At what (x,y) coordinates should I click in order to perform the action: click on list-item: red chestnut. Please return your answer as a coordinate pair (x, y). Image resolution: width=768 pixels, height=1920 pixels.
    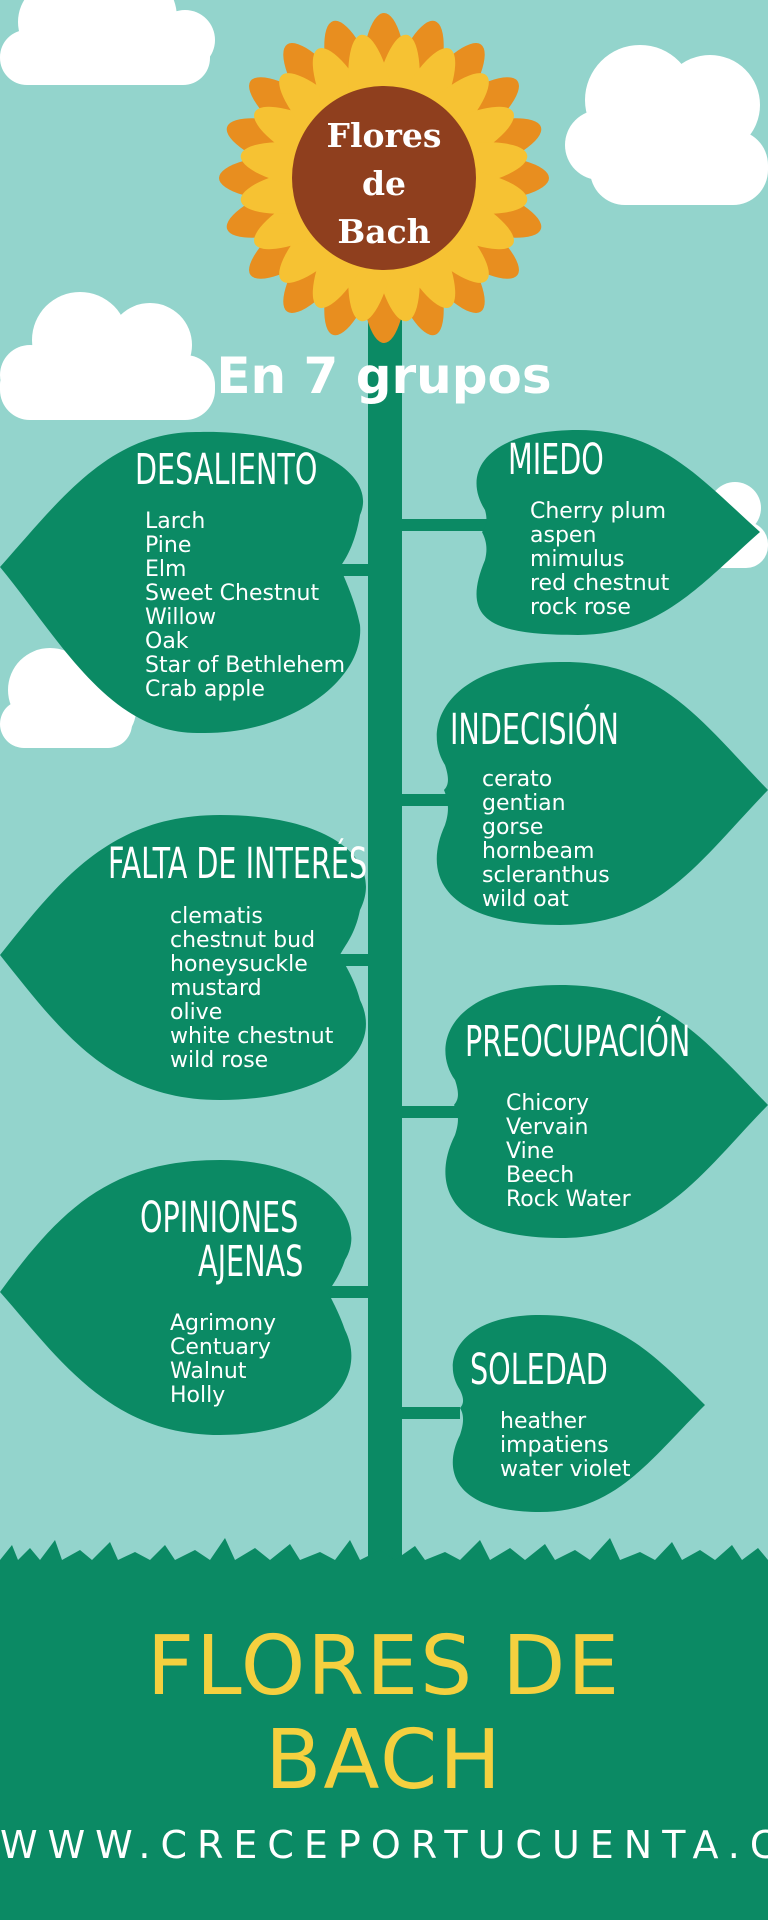
    Looking at the image, I should click on (600, 583).